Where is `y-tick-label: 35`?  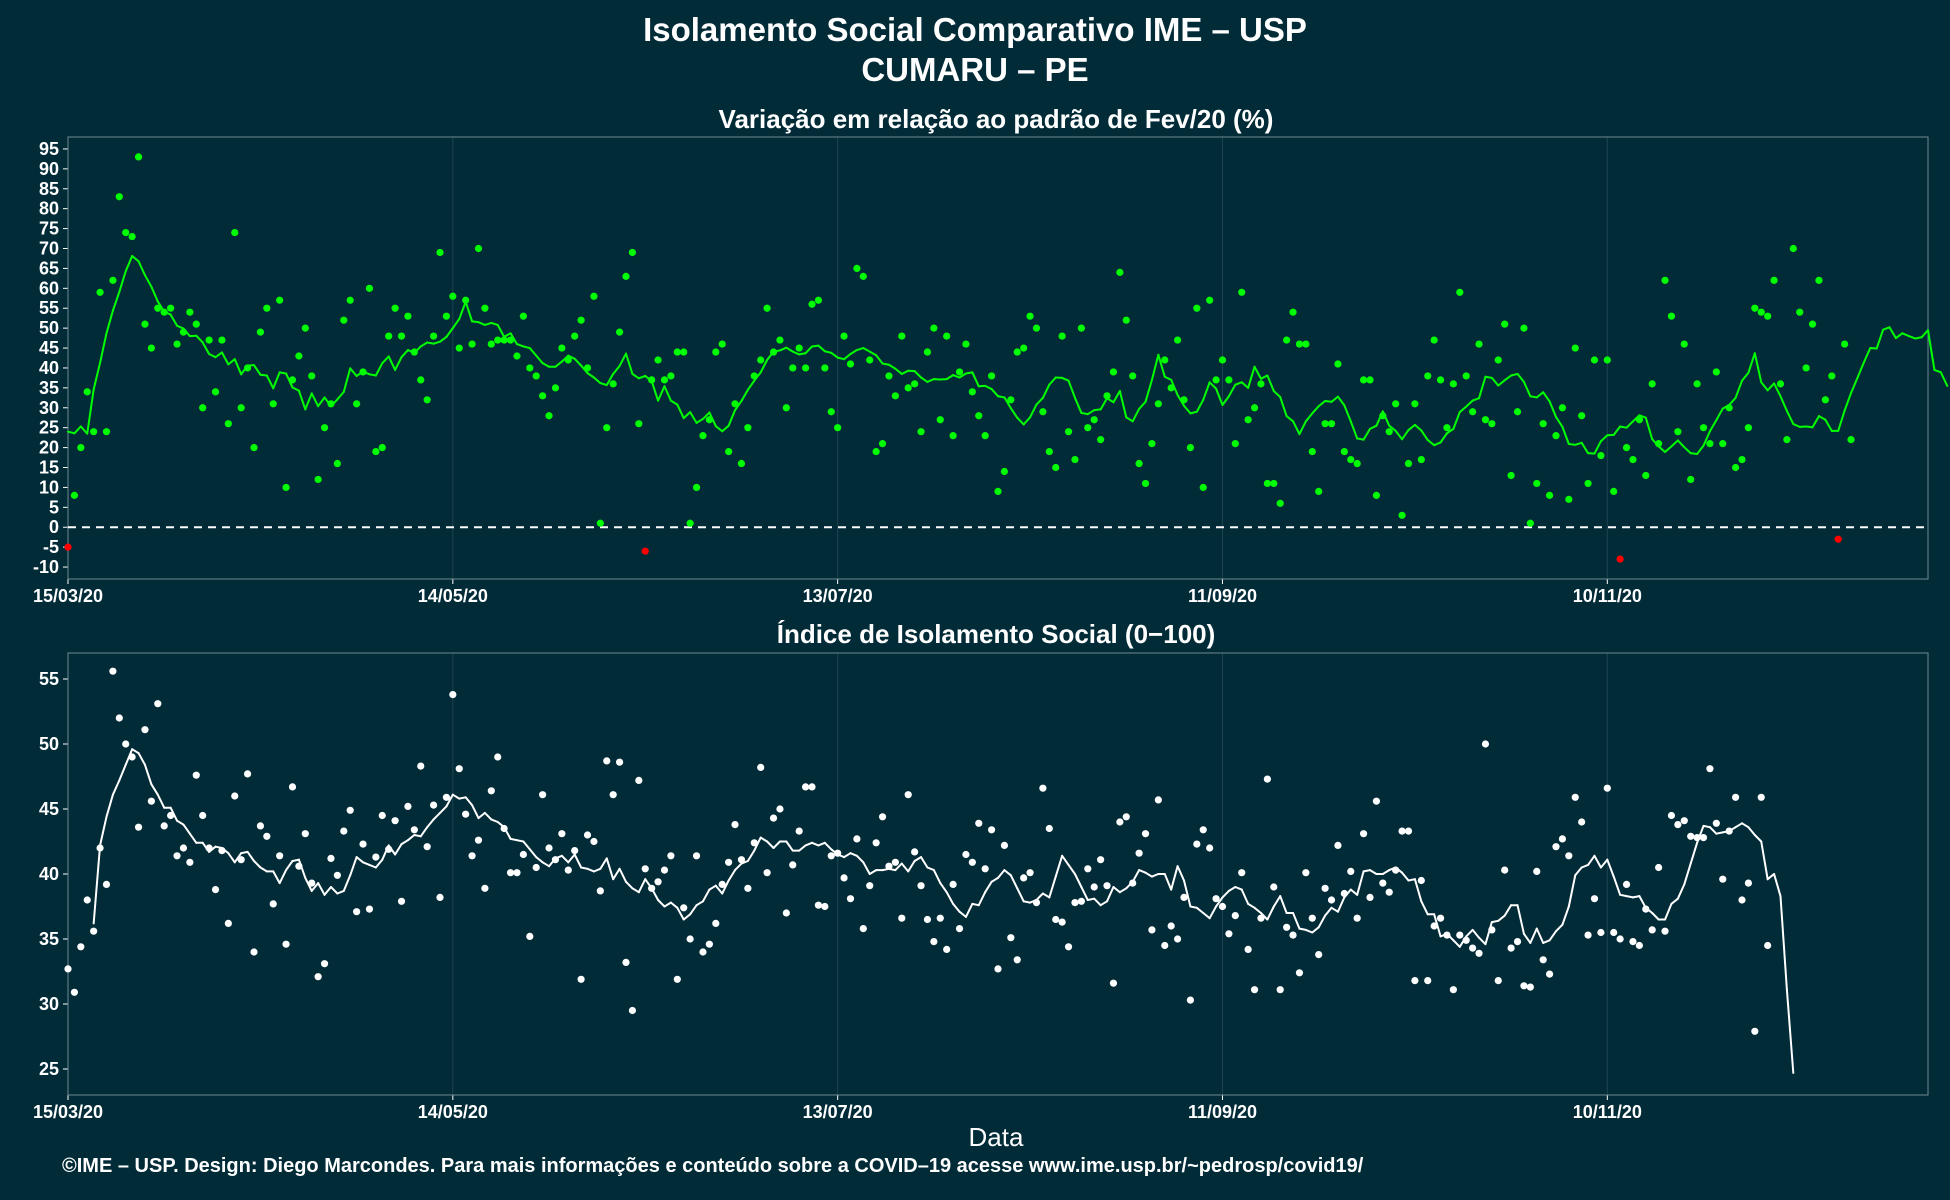 y-tick-label: 35 is located at coordinates (49, 388).